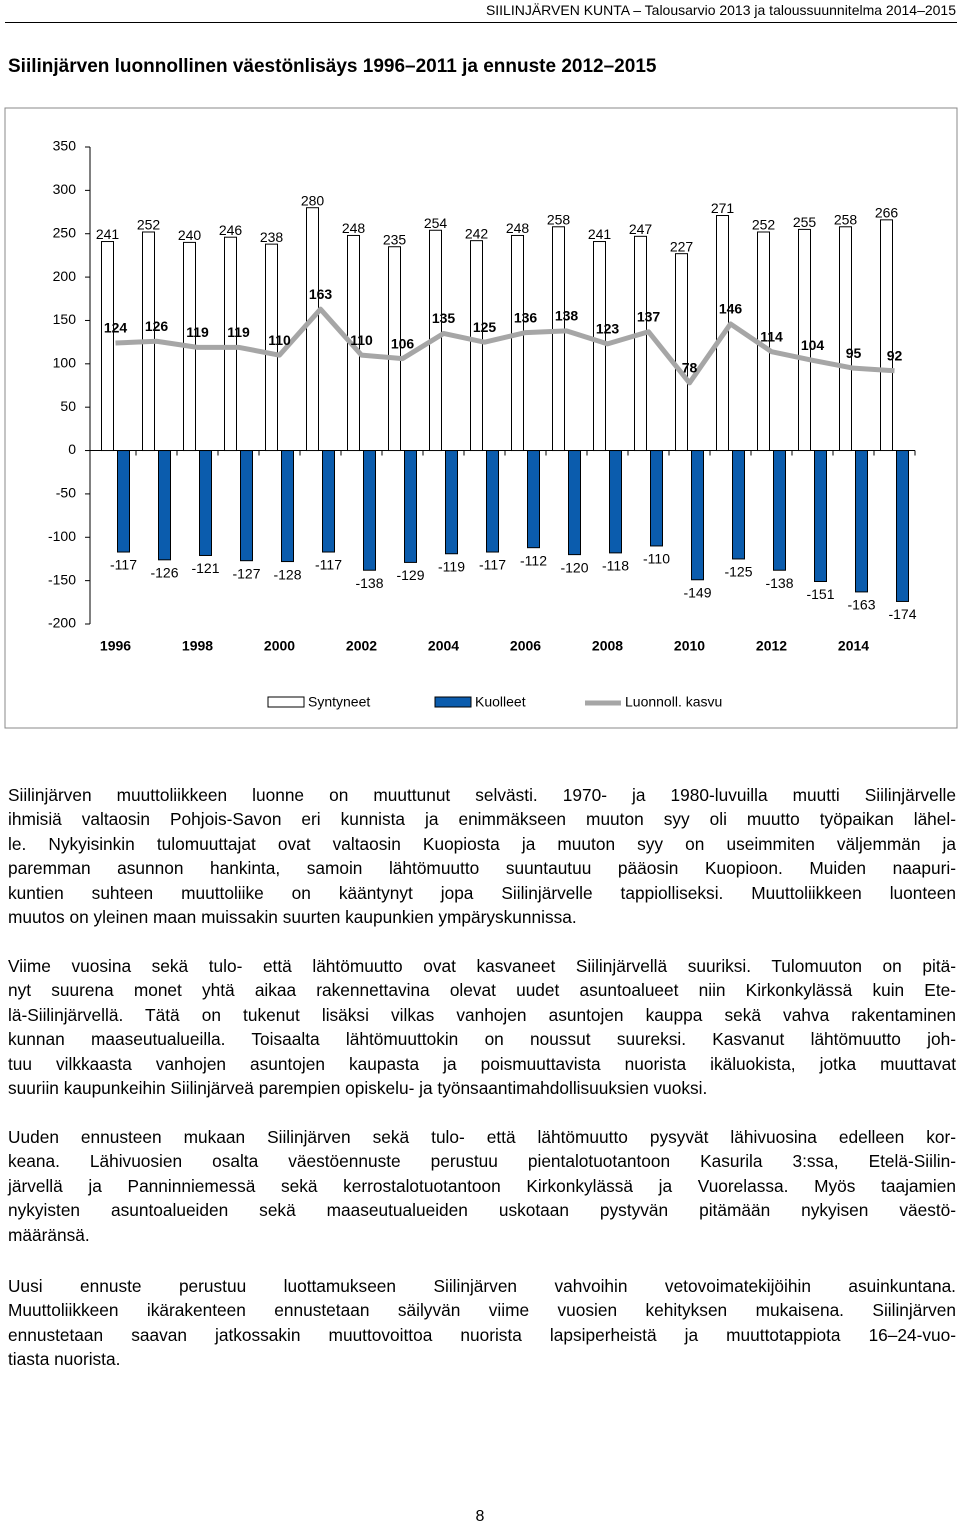 This screenshot has height=1528, width=960. What do you see at coordinates (771, 646) in the screenshot?
I see `x-tick-label: 2012` at bounding box center [771, 646].